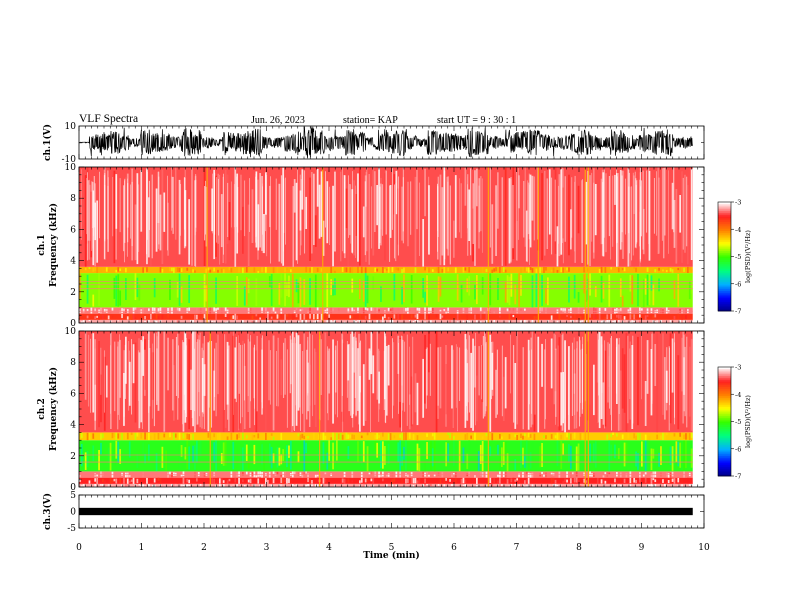 The width and height of the screenshot is (792, 612). What do you see at coordinates (579, 548) in the screenshot?
I see `xtick-label-8: 8` at bounding box center [579, 548].